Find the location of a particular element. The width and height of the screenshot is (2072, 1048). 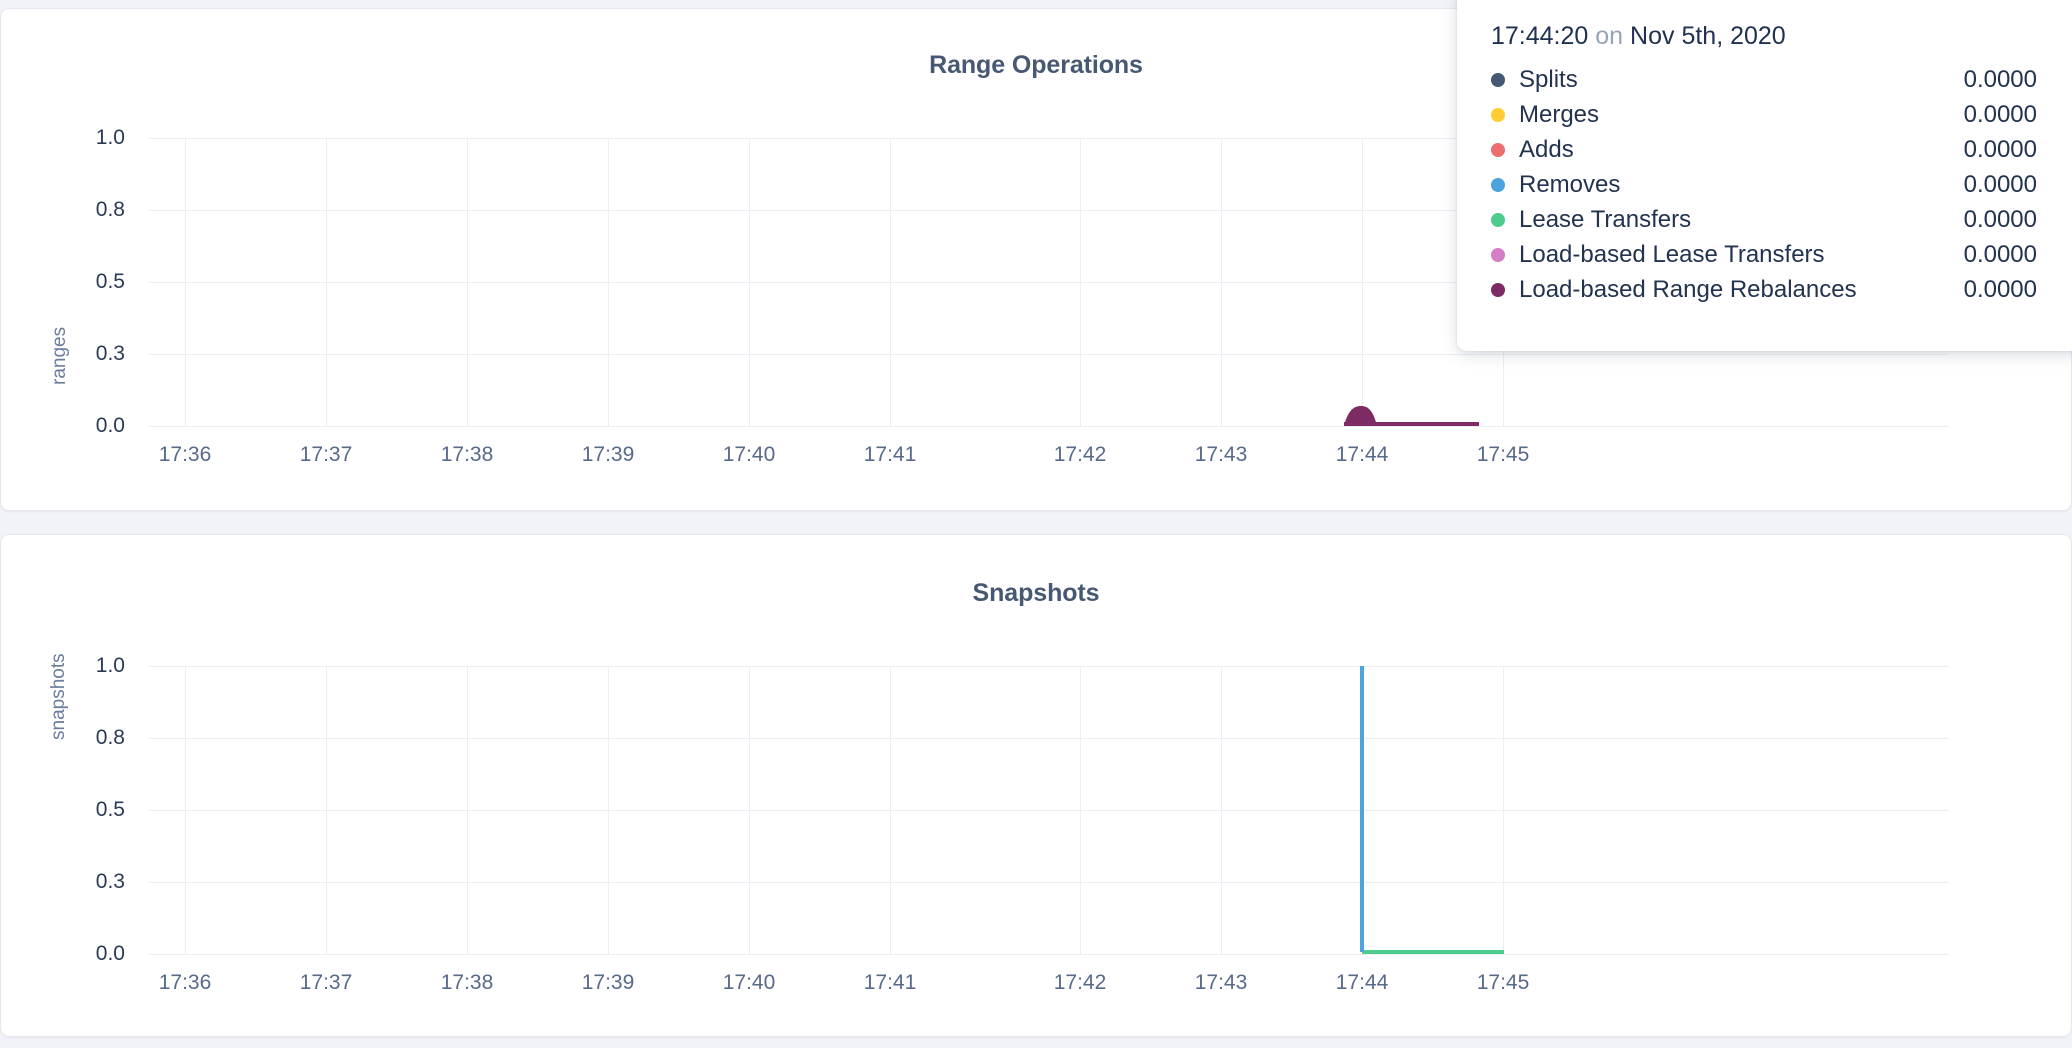

y-axis-caption-ranges: ranges is located at coordinates (59, 355).